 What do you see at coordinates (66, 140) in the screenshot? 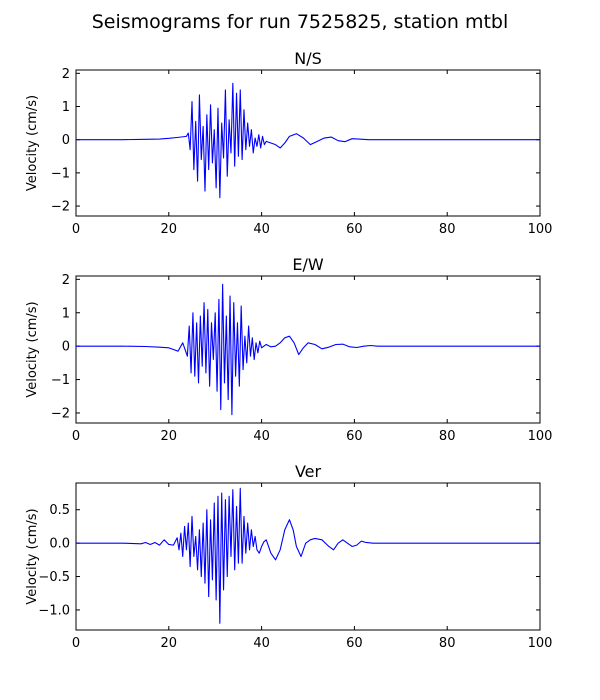
I see `chart-1-ytick-label: 0` at bounding box center [66, 140].